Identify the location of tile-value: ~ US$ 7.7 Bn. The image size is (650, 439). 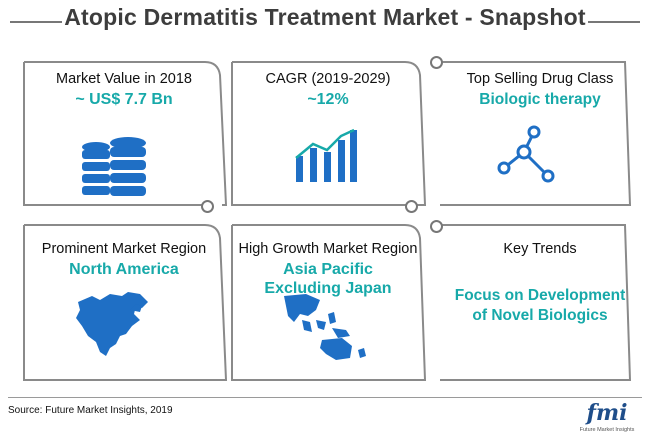
(124, 99).